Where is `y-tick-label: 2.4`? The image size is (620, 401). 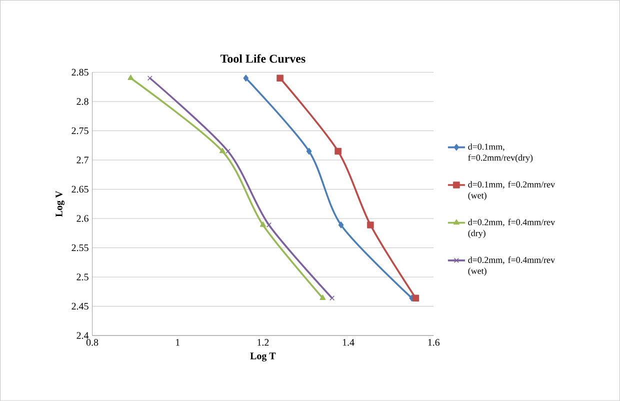 y-tick-label: 2.4 is located at coordinates (82, 335).